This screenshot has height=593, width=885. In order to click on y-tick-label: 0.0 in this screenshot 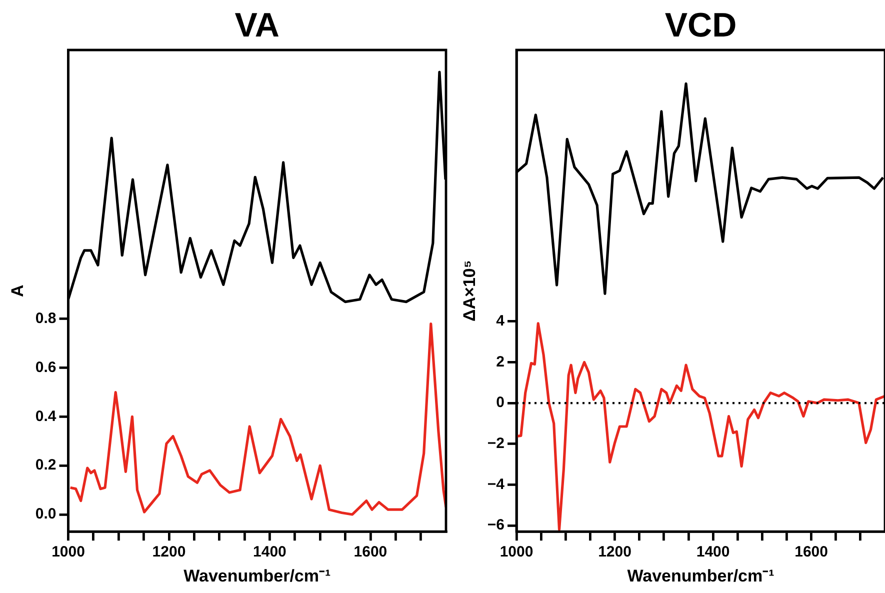, I will do `click(45, 514)`.